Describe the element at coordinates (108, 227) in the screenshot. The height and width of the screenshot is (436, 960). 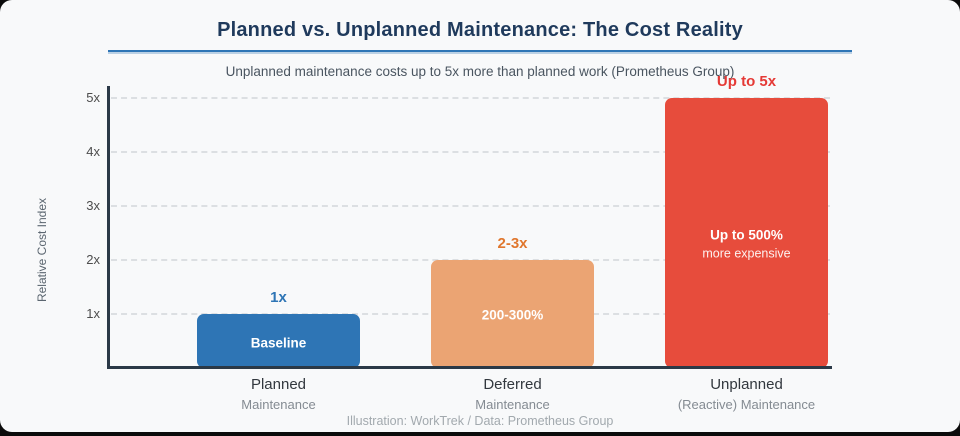
I see `y-axis-line` at that location.